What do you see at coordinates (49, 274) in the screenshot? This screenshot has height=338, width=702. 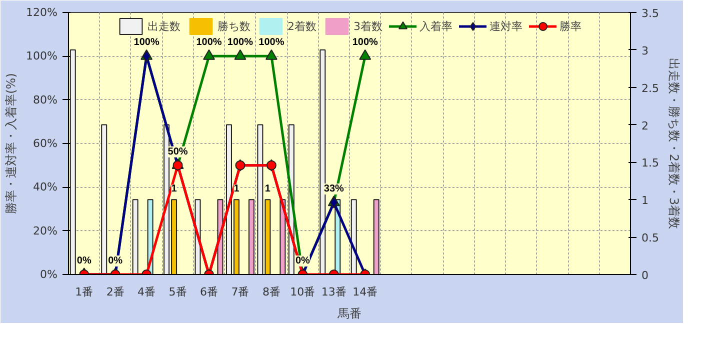 I see `y-tick-label: 0%` at bounding box center [49, 274].